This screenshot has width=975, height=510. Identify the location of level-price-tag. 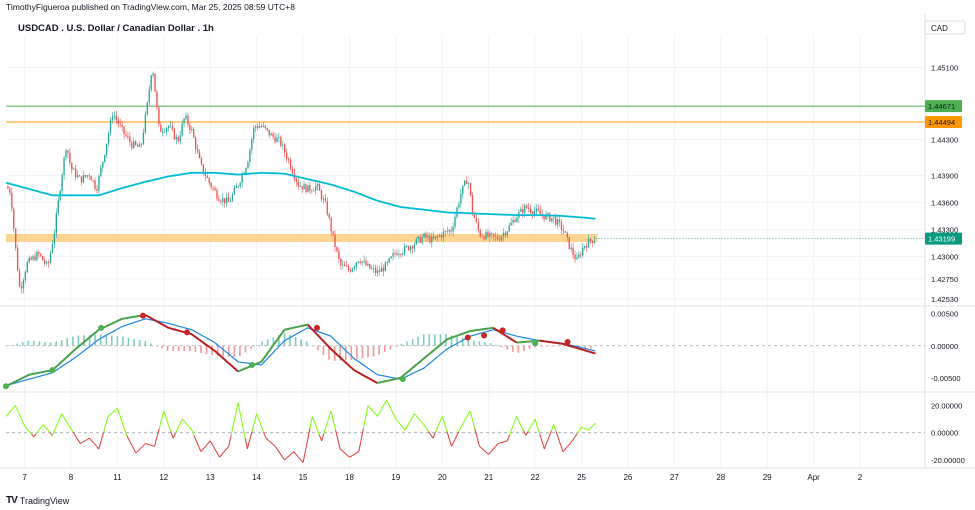
(943, 106).